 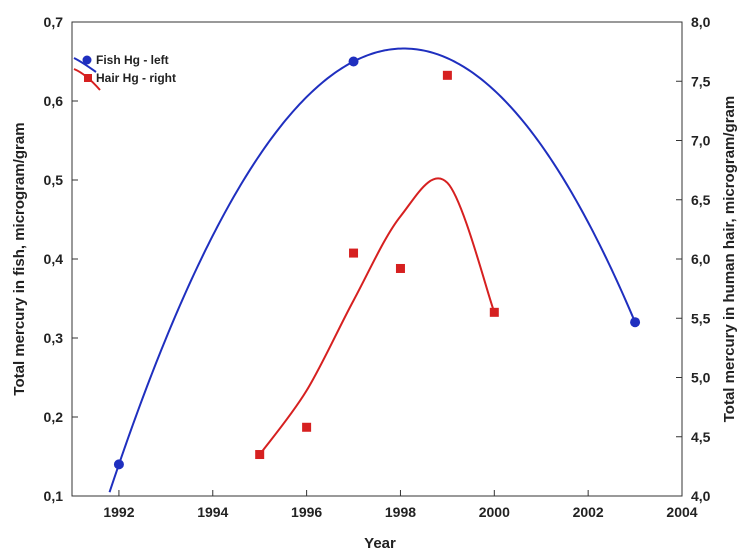 What do you see at coordinates (701, 437) in the screenshot?
I see `right-y-tick-label: 4,5` at bounding box center [701, 437].